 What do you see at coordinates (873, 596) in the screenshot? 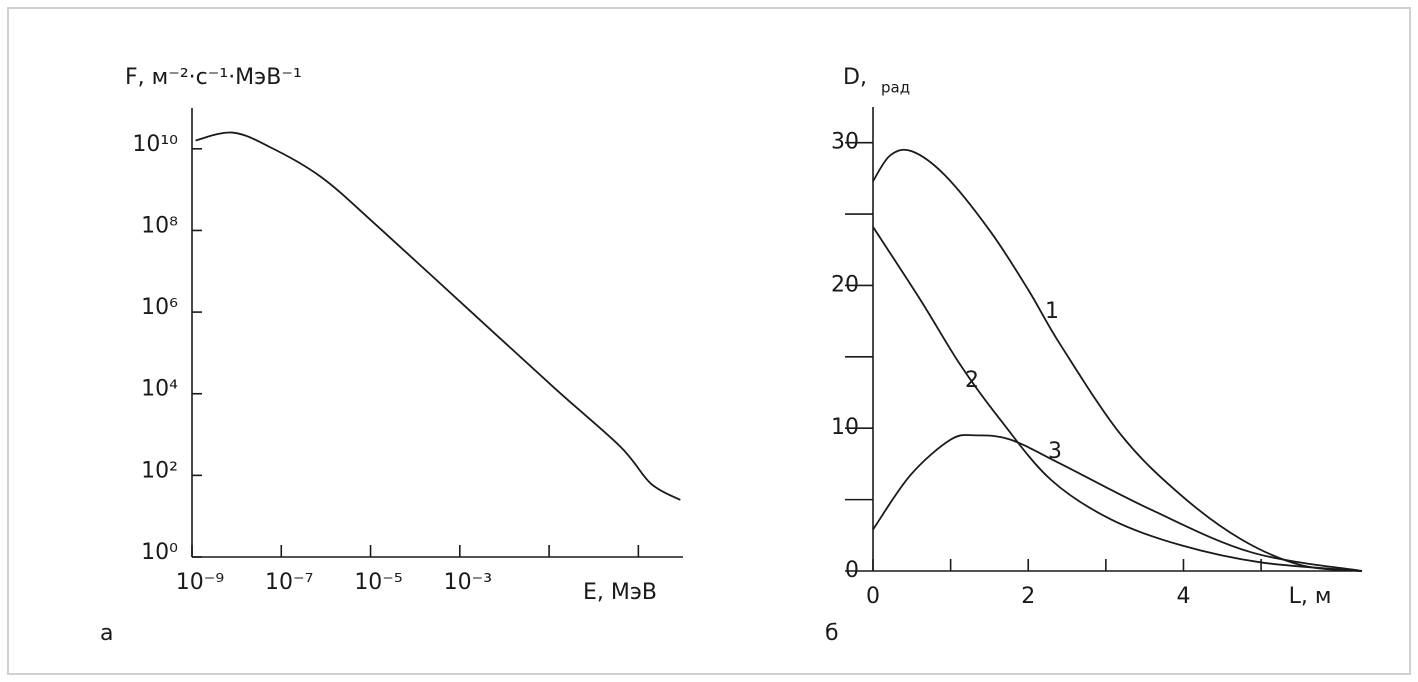
I see `x-tick-label: 0` at bounding box center [873, 596].